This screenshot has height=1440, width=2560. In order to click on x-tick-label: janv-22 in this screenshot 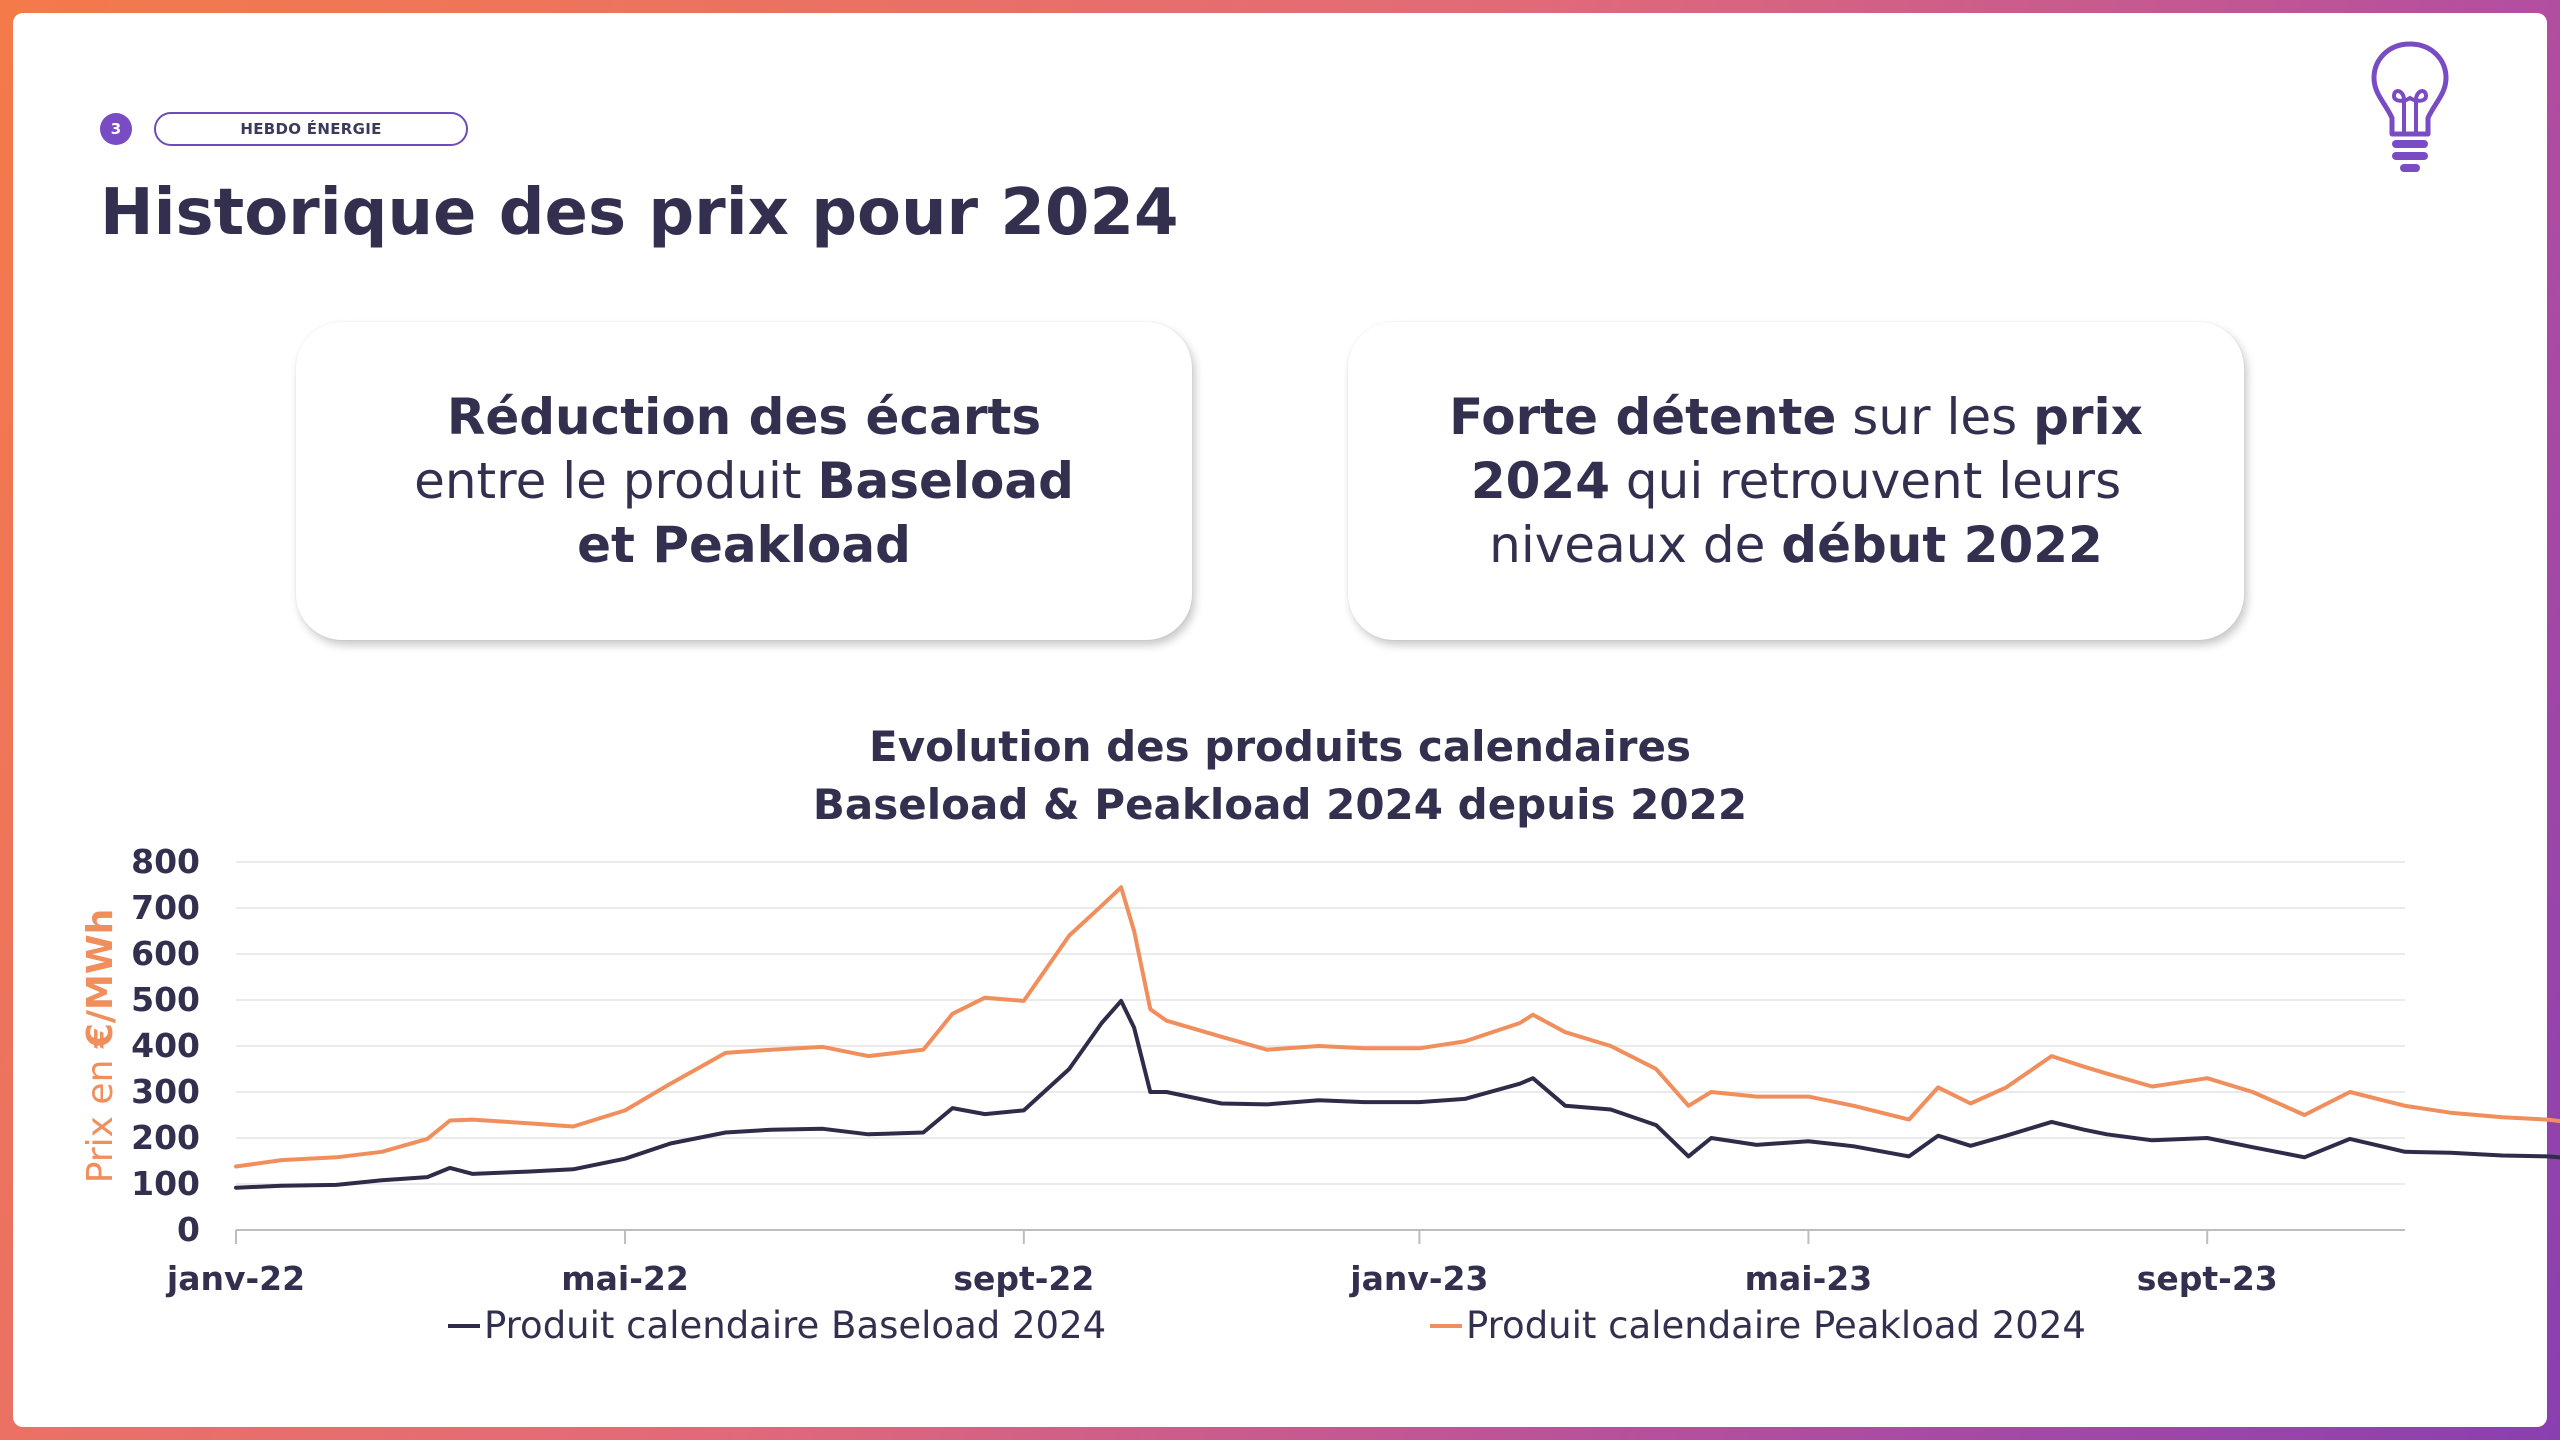, I will do `click(235, 1278)`.